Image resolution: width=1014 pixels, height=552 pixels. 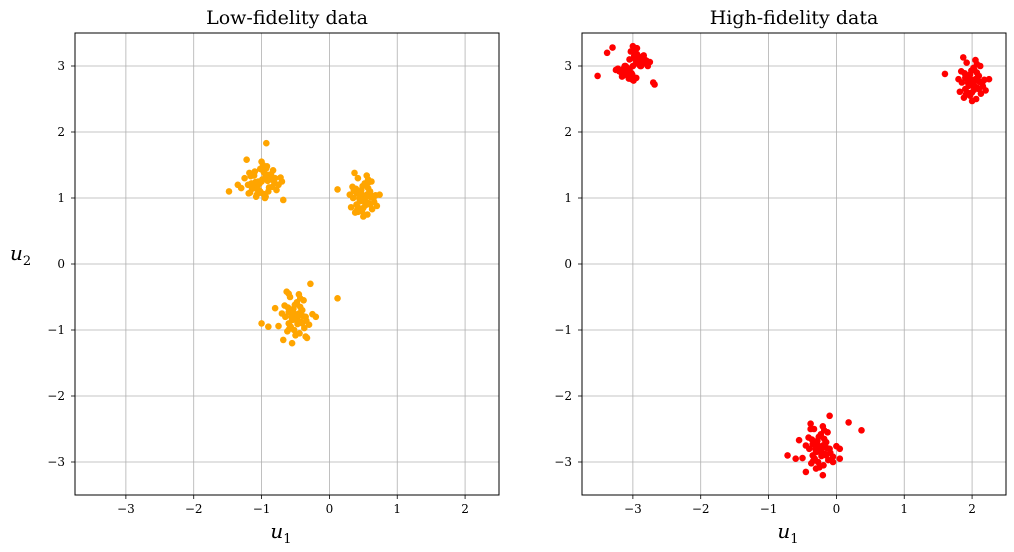 I want to click on x-tick-label: −2, so click(x=194, y=509).